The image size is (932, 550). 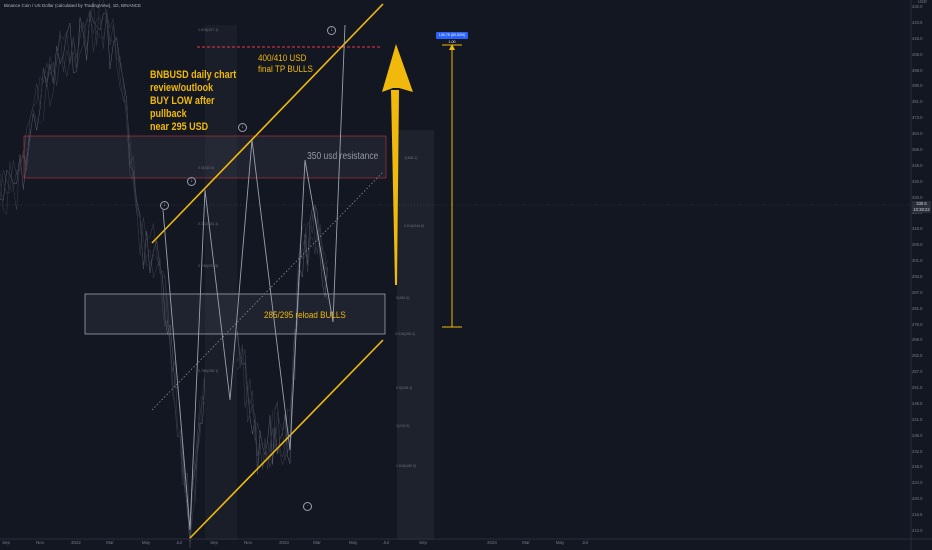 What do you see at coordinates (404, 388) in the screenshot?
I see `fib-level-label: 0.5(238.1)` at bounding box center [404, 388].